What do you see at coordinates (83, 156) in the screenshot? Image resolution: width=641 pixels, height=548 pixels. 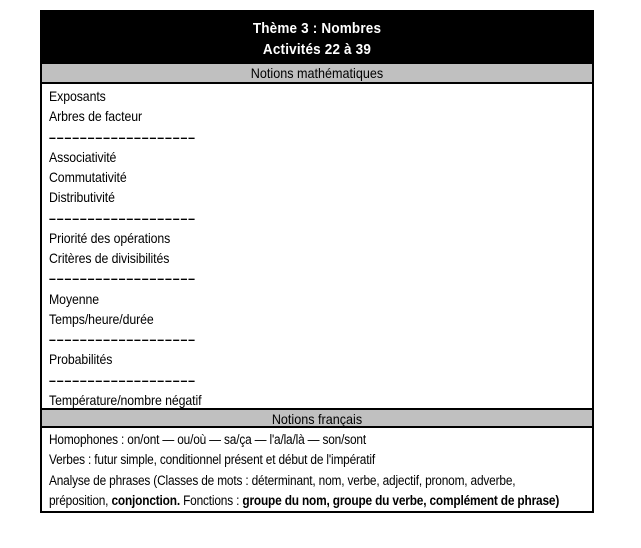 I see `math-notion-line: Associativité` at bounding box center [83, 156].